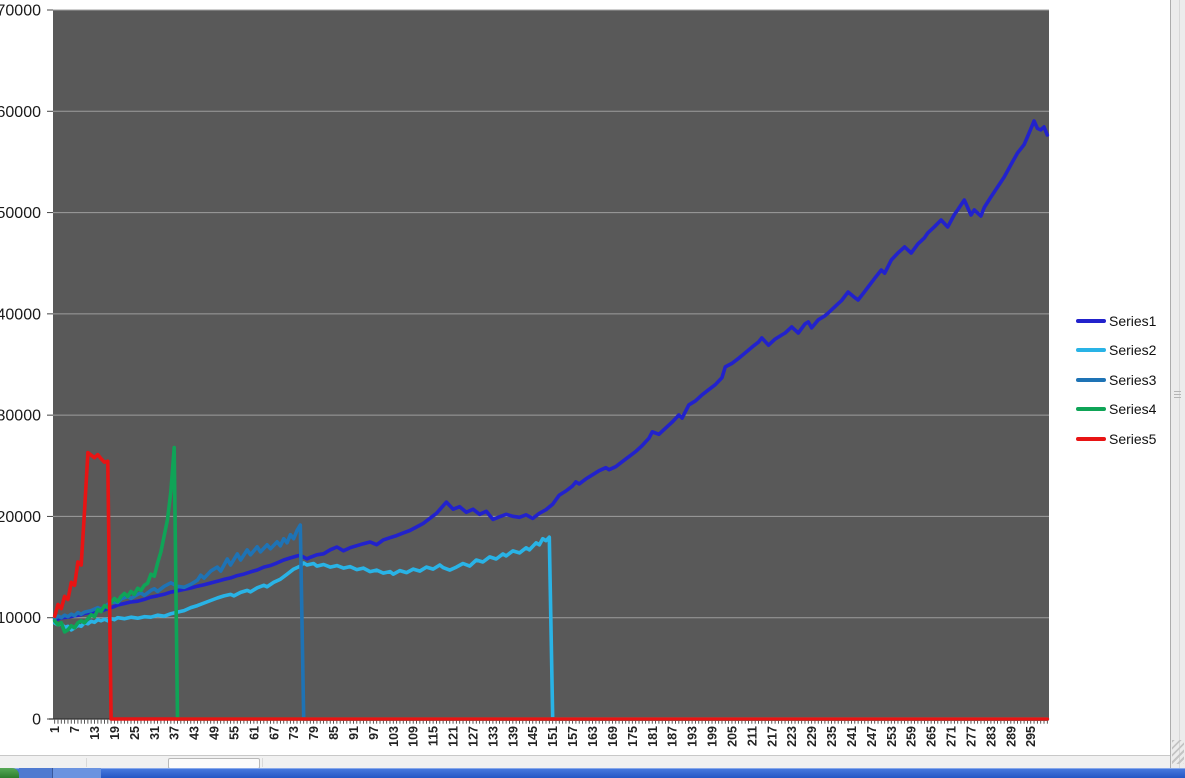  I want to click on x-axis-label: 97, so click(374, 733).